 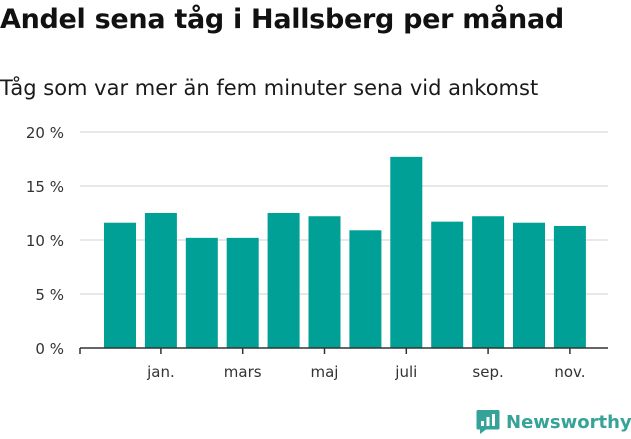 What do you see at coordinates (569, 372) in the screenshot?
I see `x-tick-label: nov.` at bounding box center [569, 372].